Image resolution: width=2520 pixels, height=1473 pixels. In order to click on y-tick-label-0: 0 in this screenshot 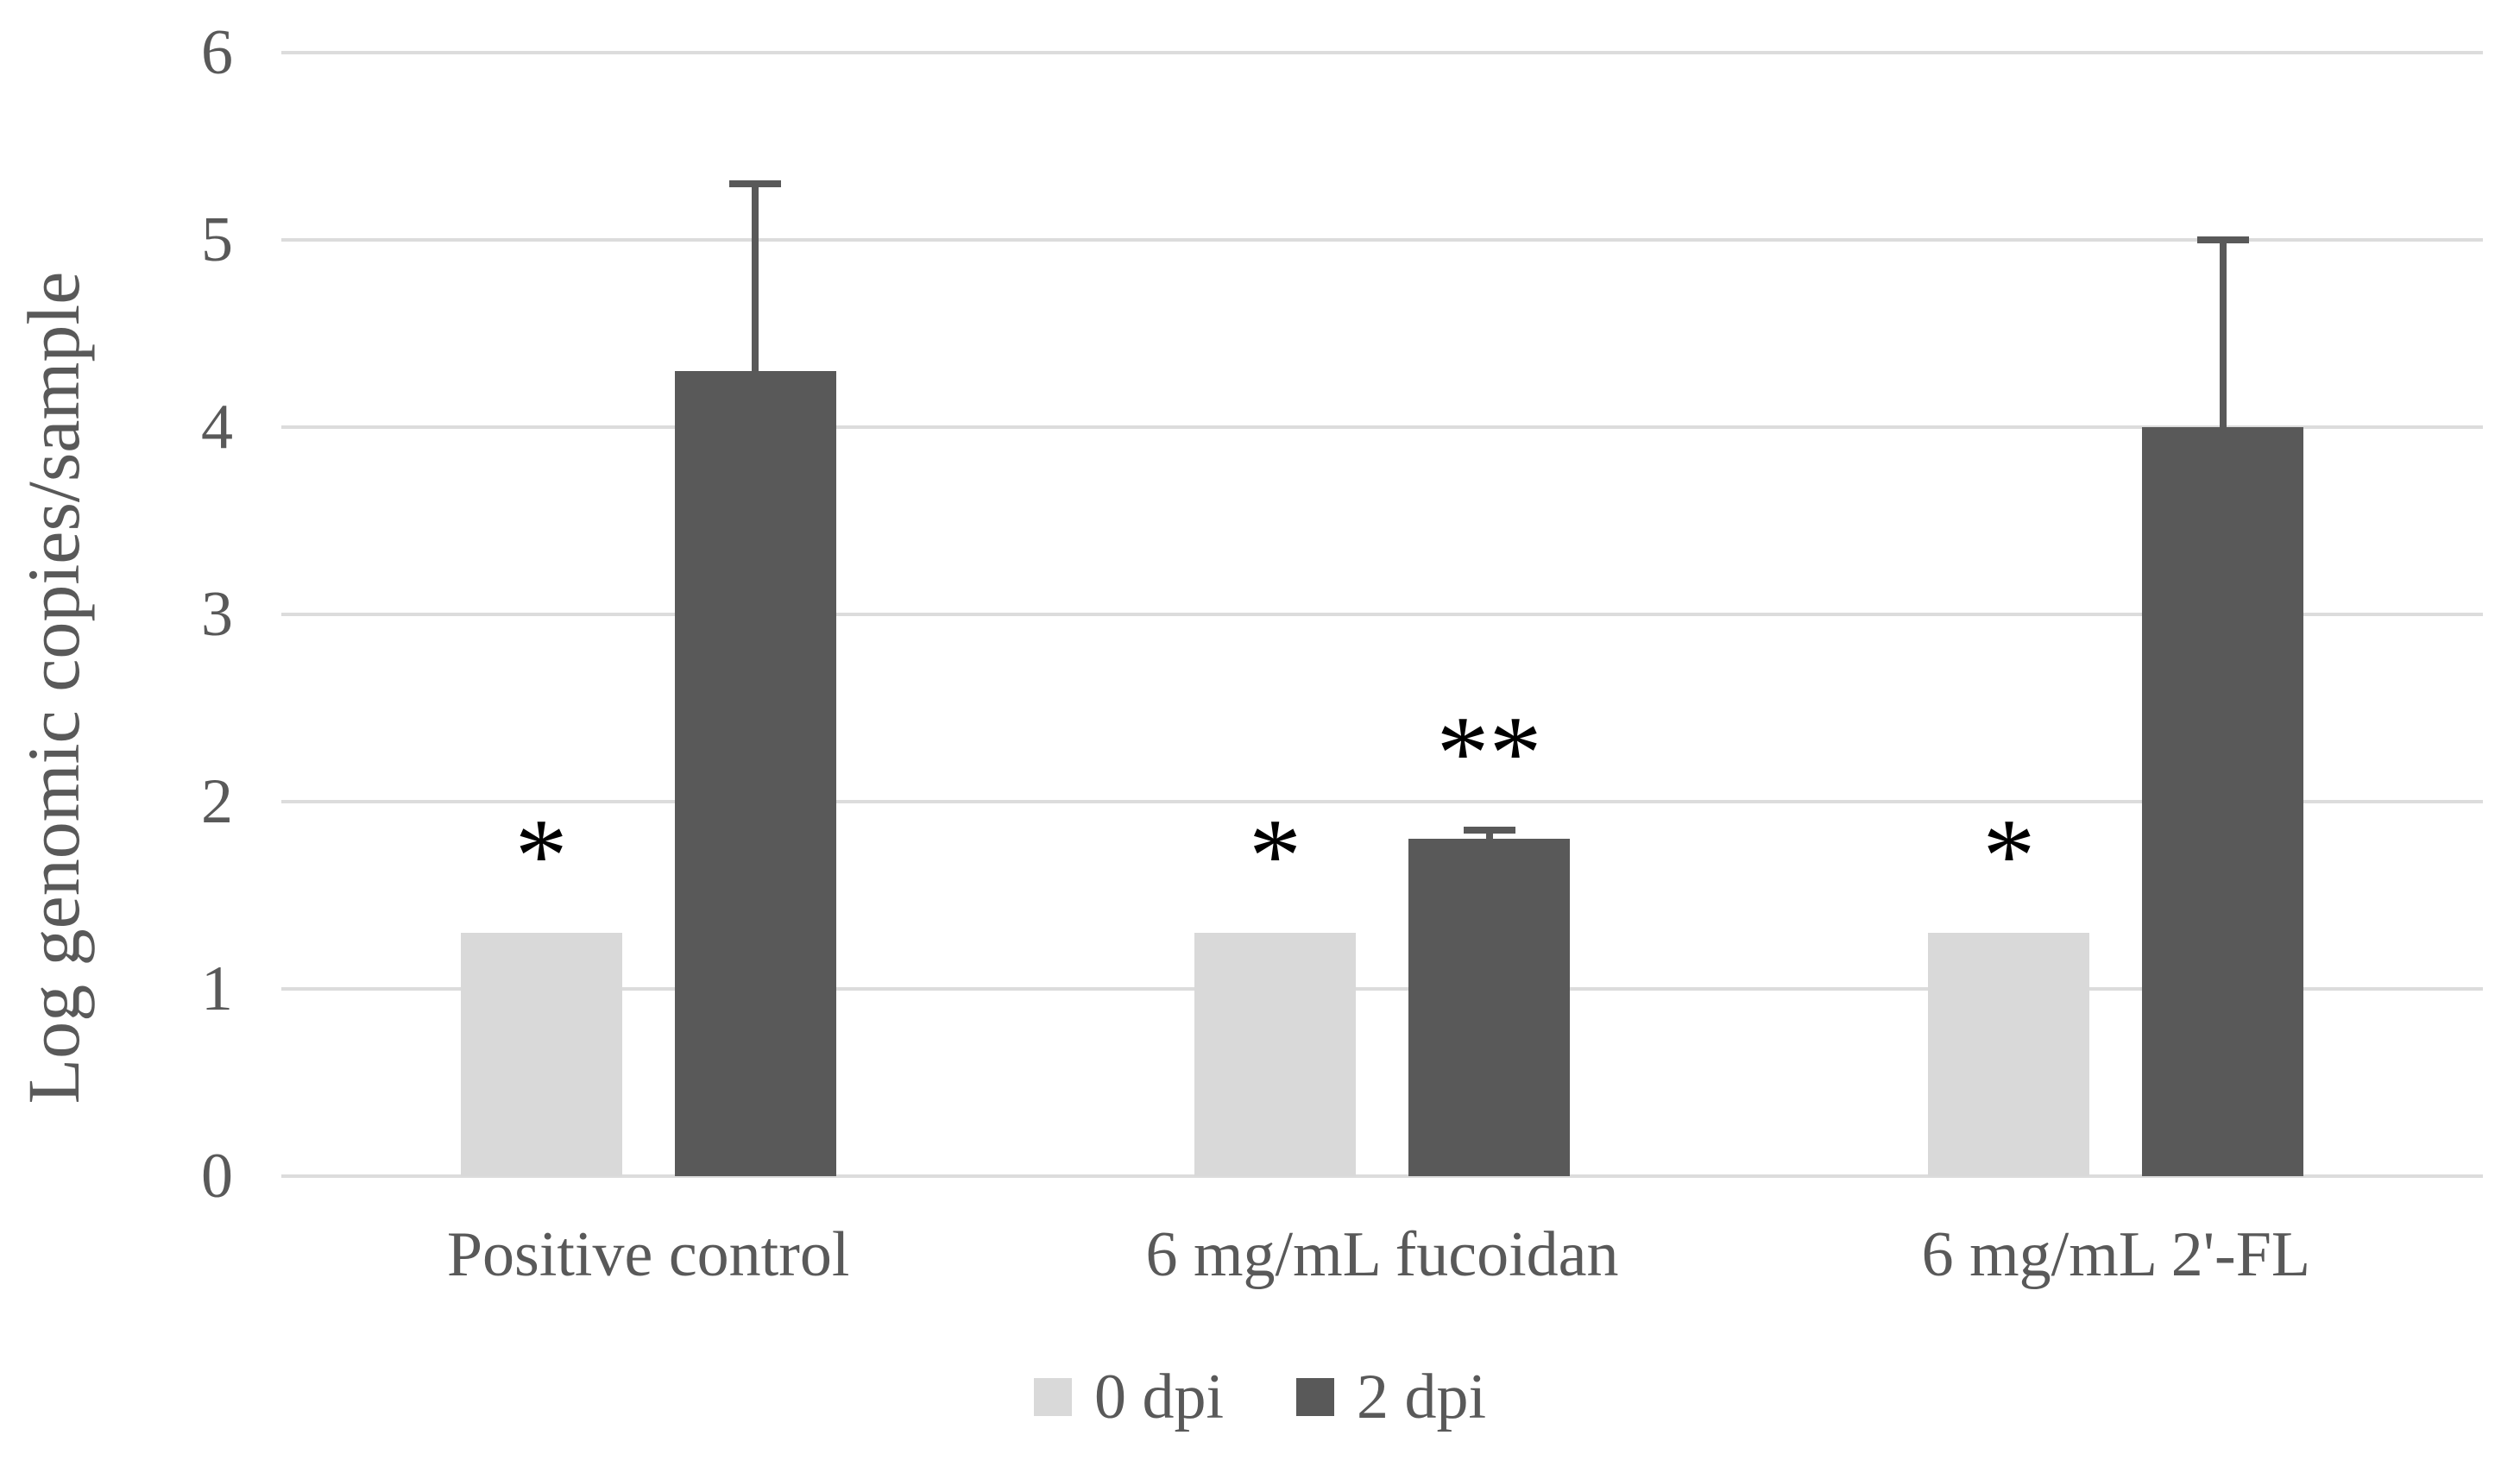, I will do `click(217, 1176)`.